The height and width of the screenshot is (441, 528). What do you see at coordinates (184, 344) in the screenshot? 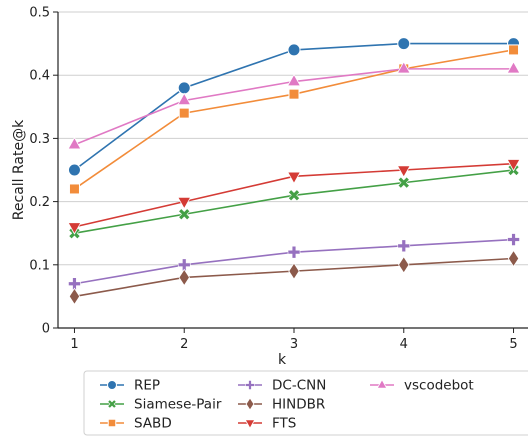
I see `x-tick-label: 2` at bounding box center [184, 344].